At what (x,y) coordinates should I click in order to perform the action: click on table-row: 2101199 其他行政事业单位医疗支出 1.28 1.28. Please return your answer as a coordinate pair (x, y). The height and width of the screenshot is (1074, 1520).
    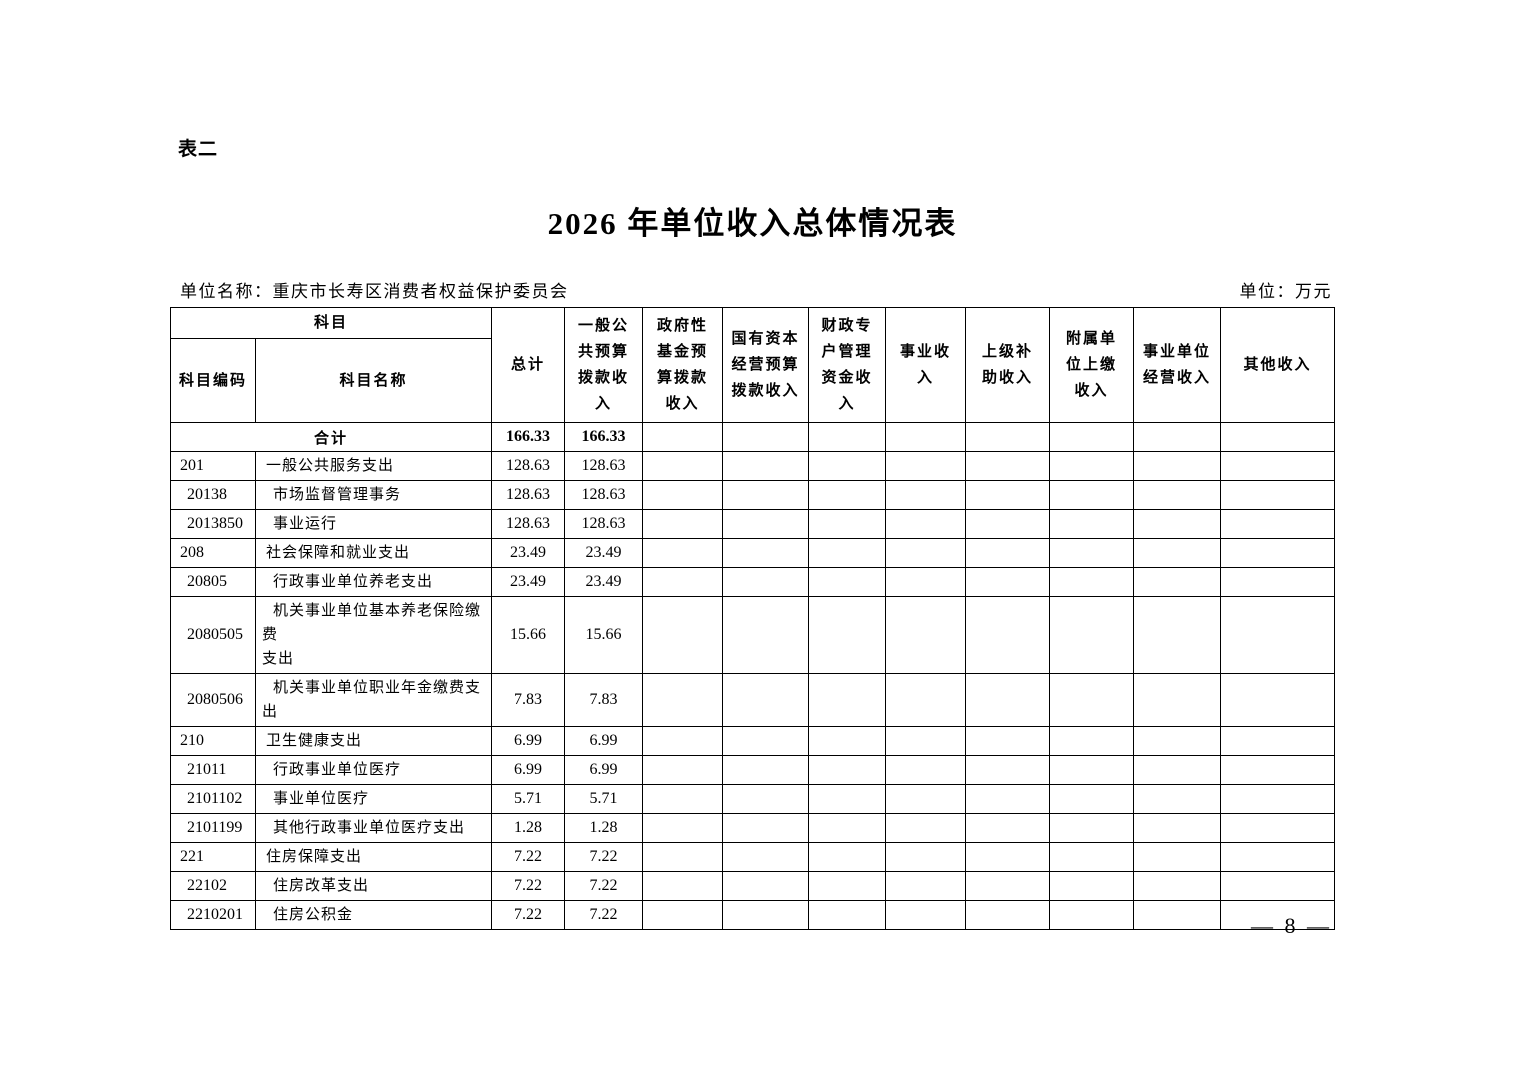
    Looking at the image, I should click on (753, 828).